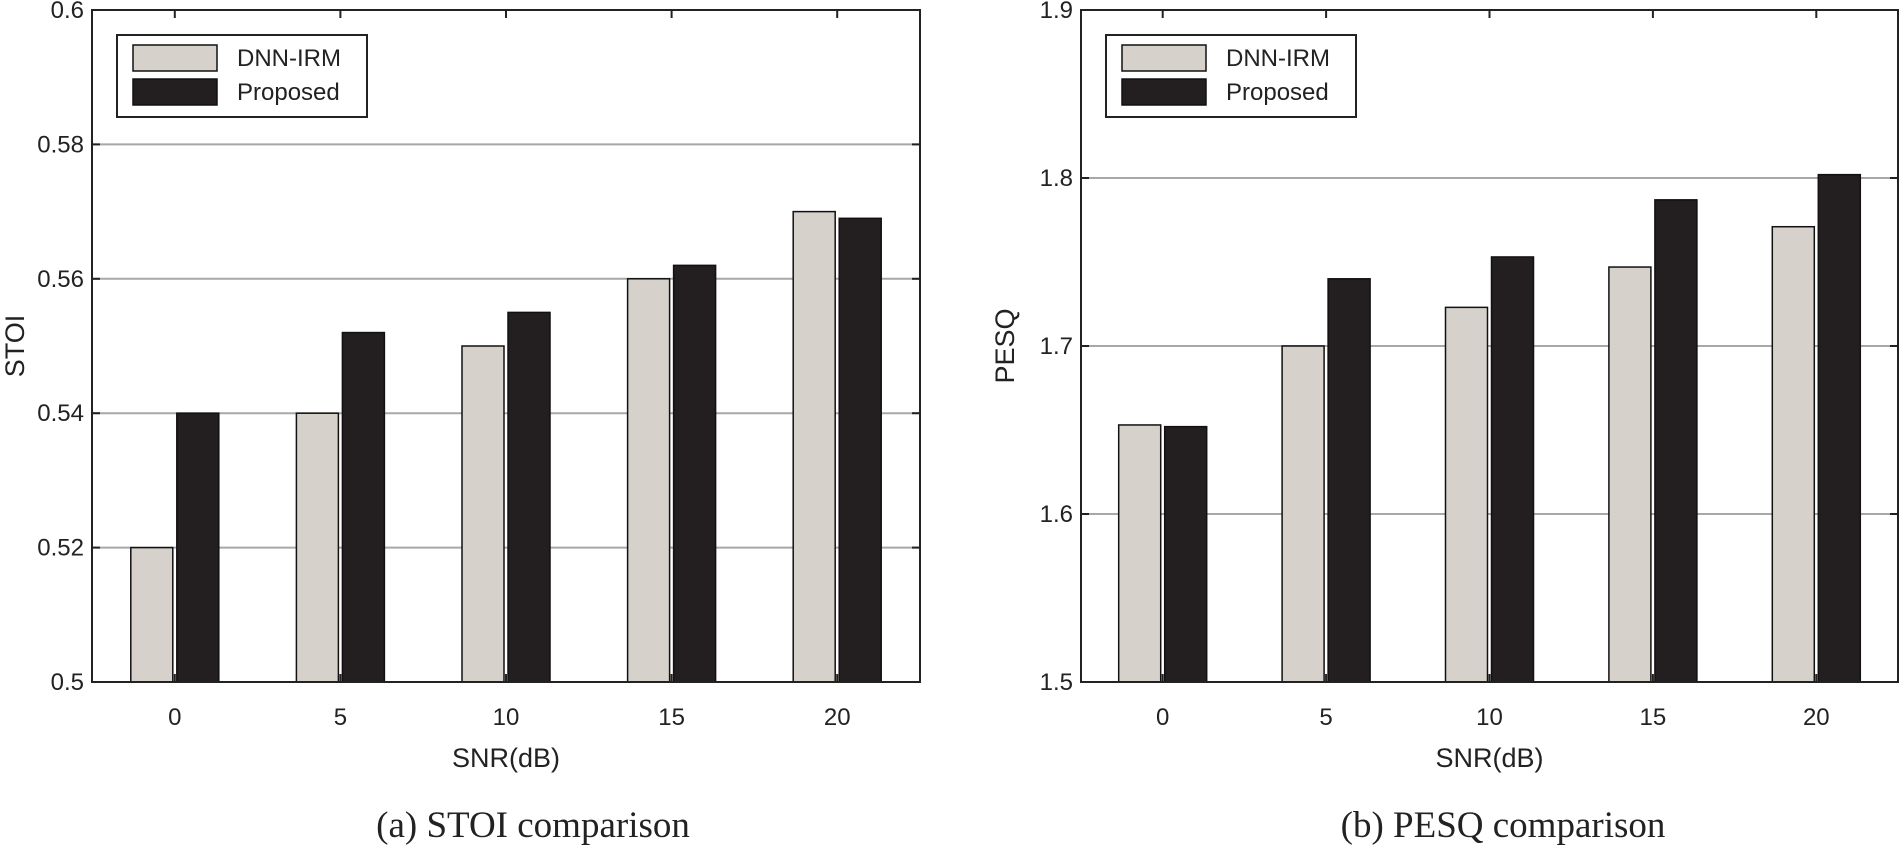 This screenshot has width=1901, height=848. I want to click on y-tick-label: 0.58, so click(60, 144).